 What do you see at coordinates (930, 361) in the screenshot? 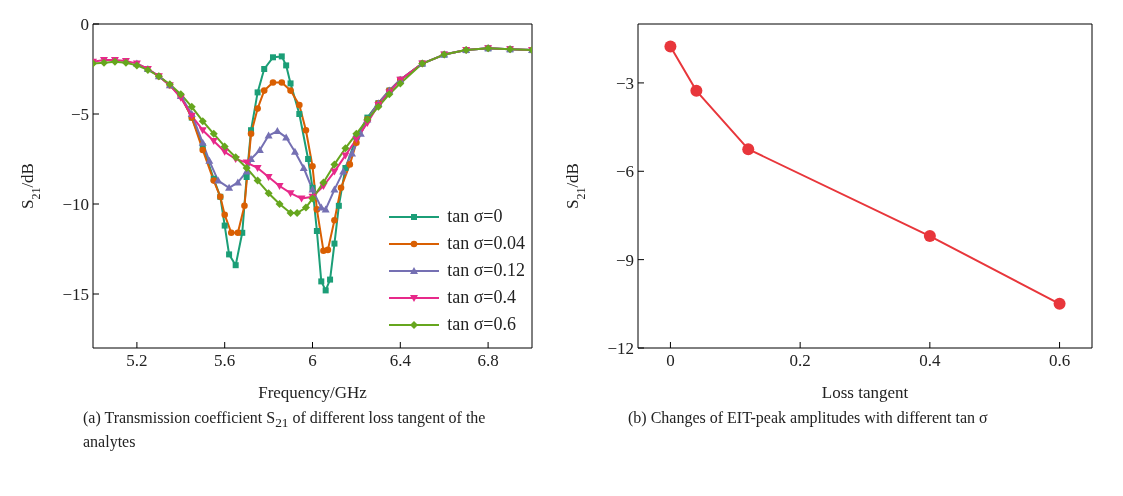
I see `x-tick-label: 0.4` at bounding box center [930, 361].